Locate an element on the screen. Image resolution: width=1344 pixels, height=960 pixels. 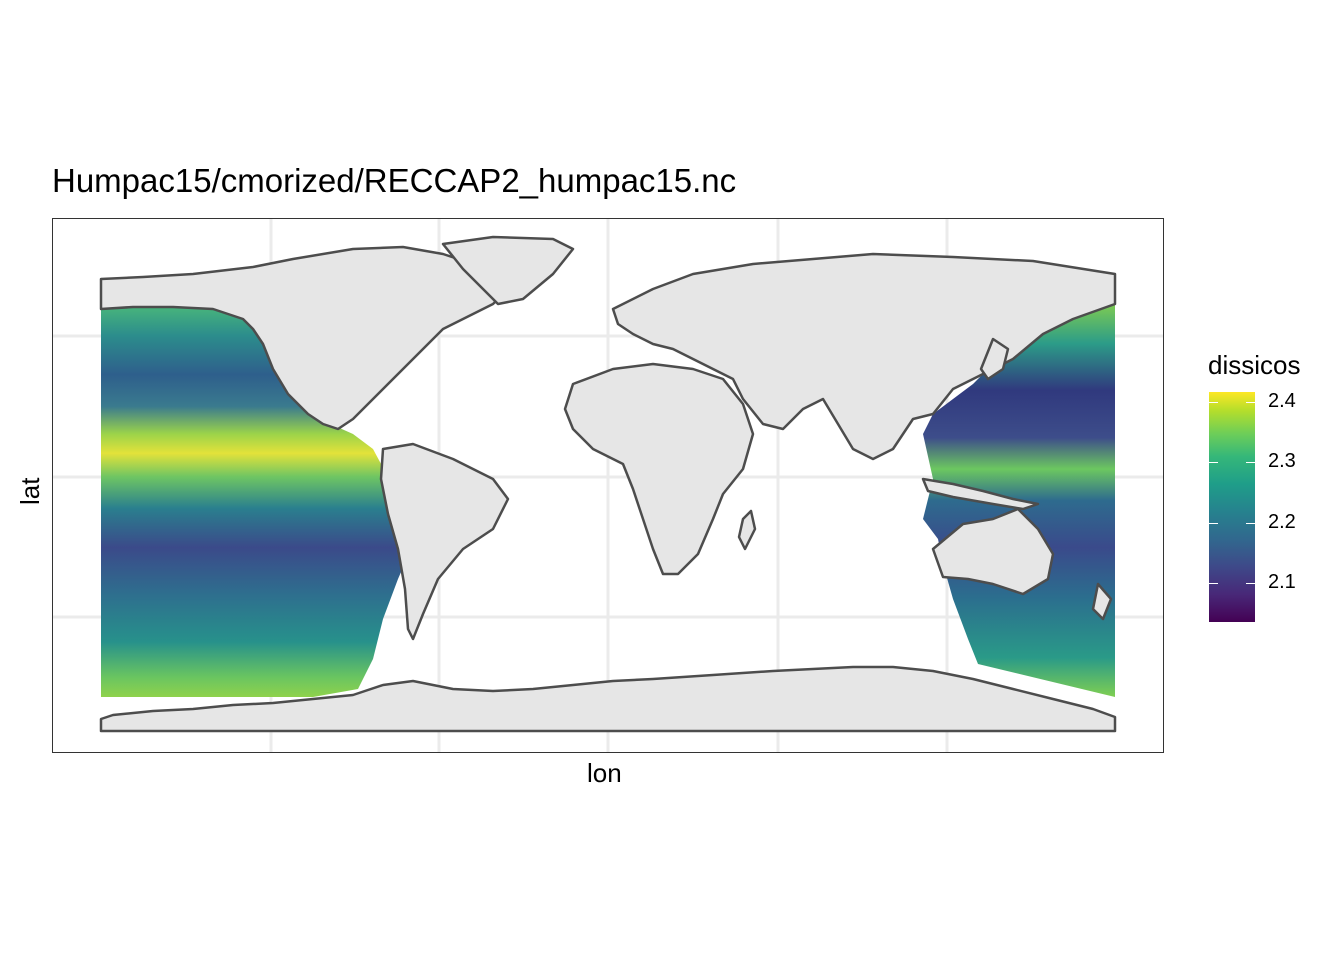
land-antarctica is located at coordinates (608, 699).